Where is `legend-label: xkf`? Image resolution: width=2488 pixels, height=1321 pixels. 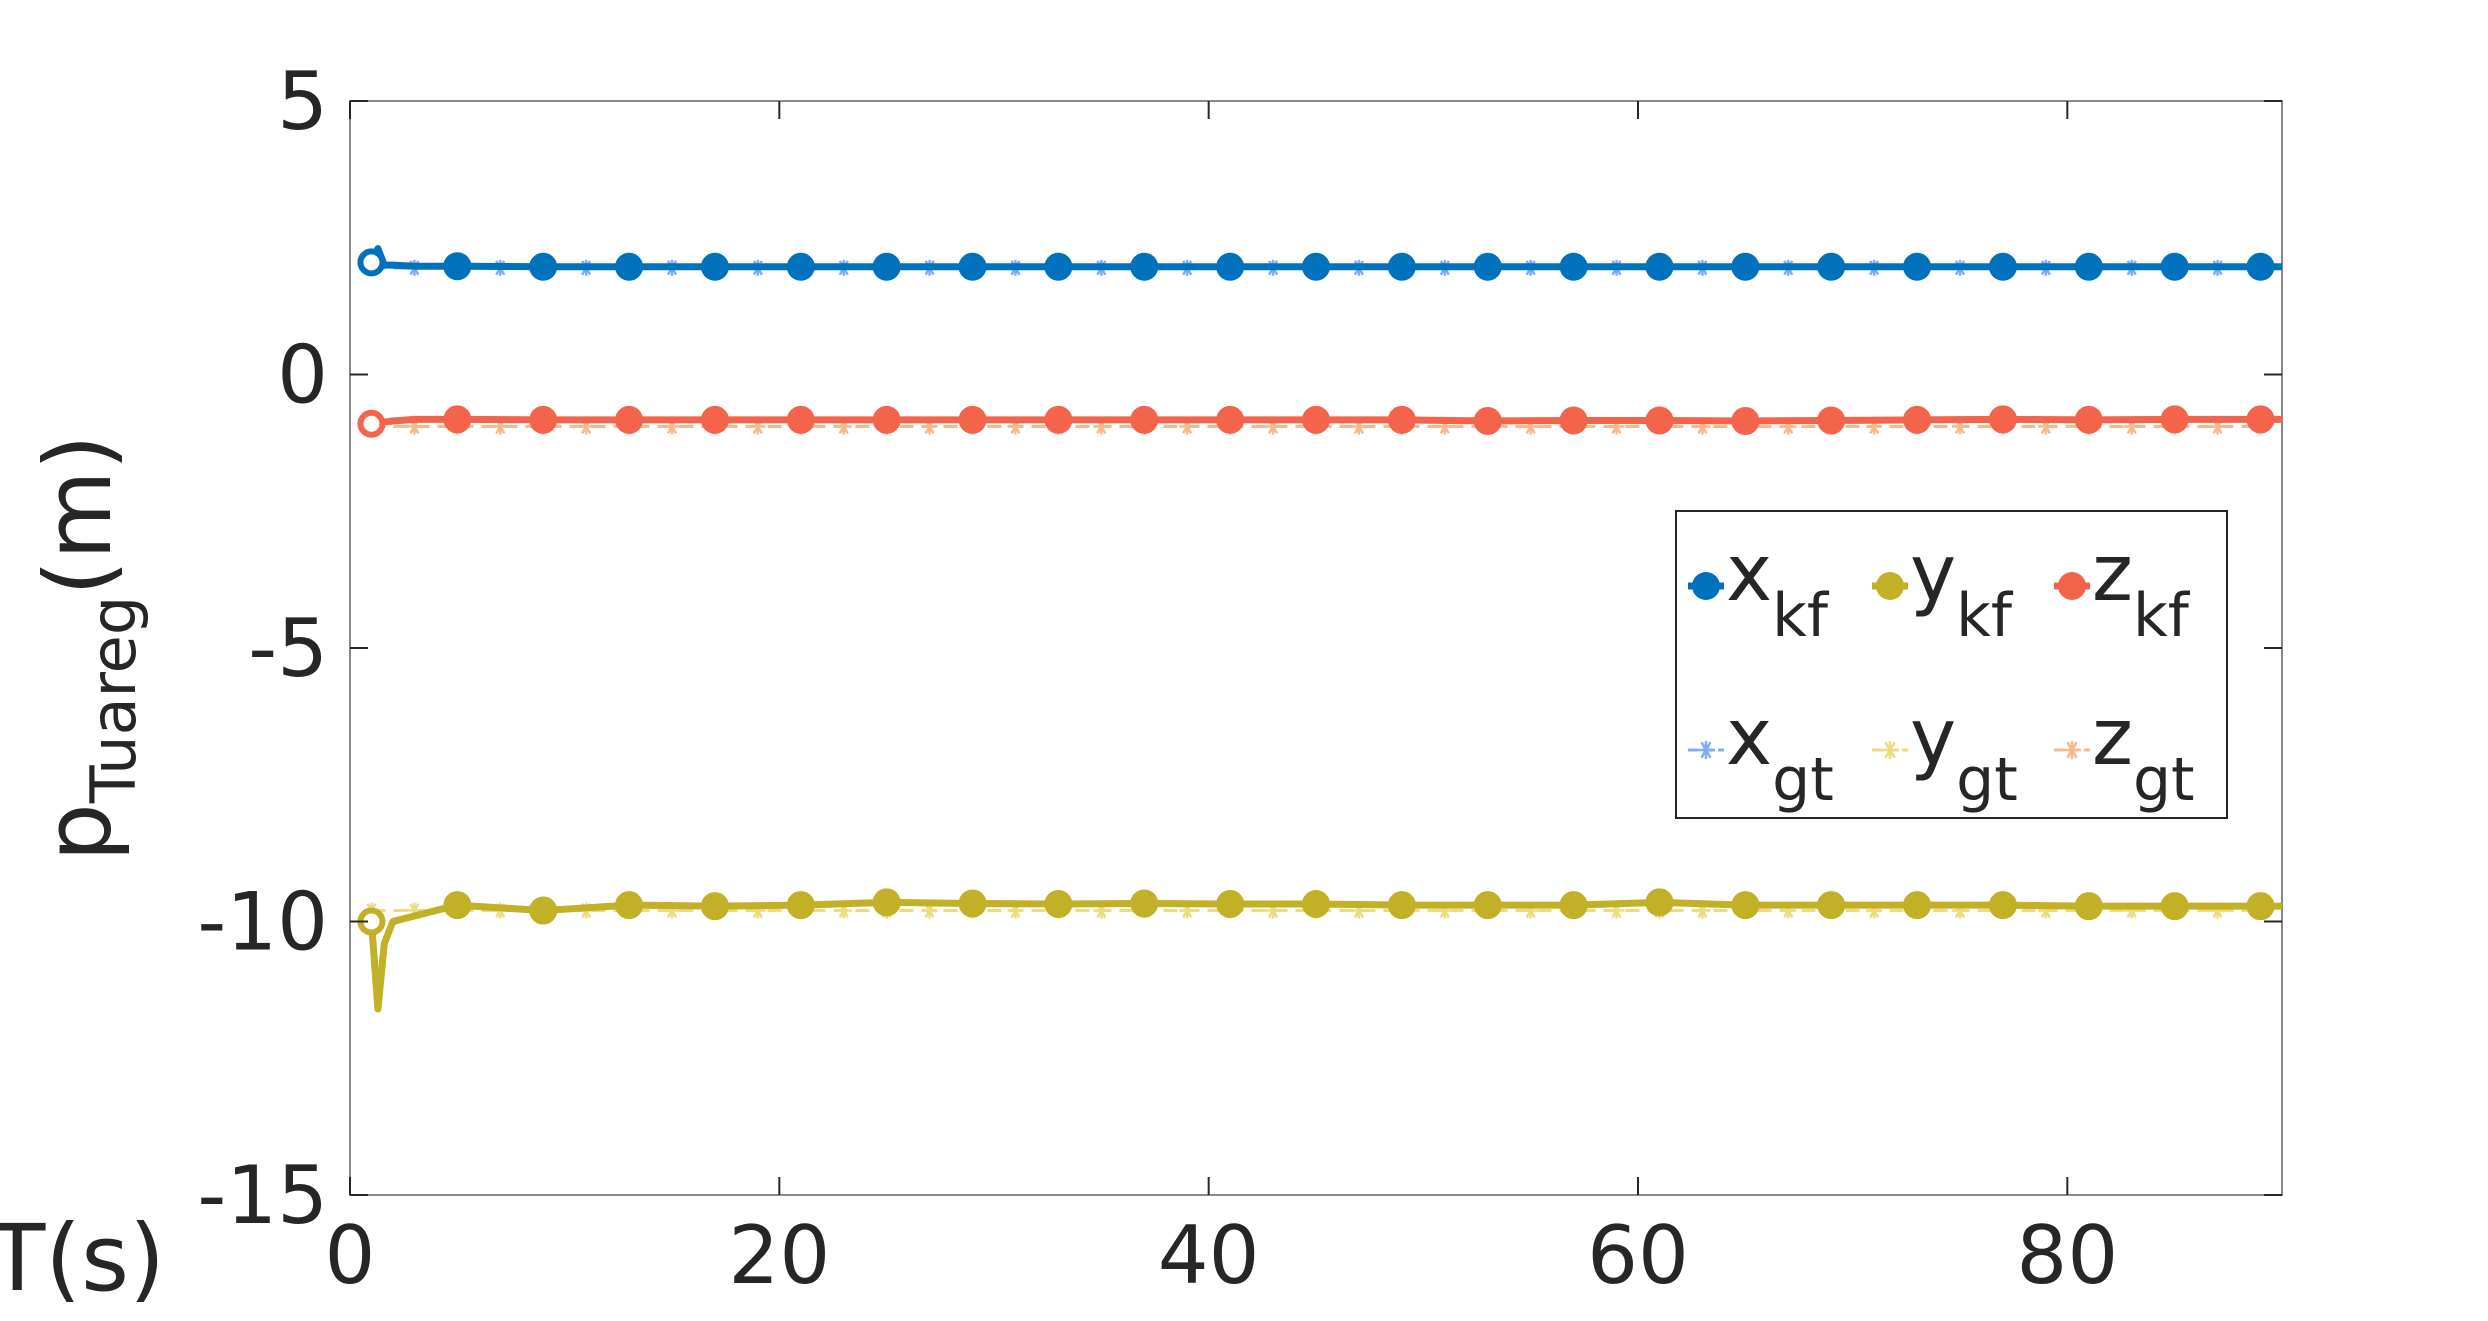
legend-label: xkf is located at coordinates (1778, 590).